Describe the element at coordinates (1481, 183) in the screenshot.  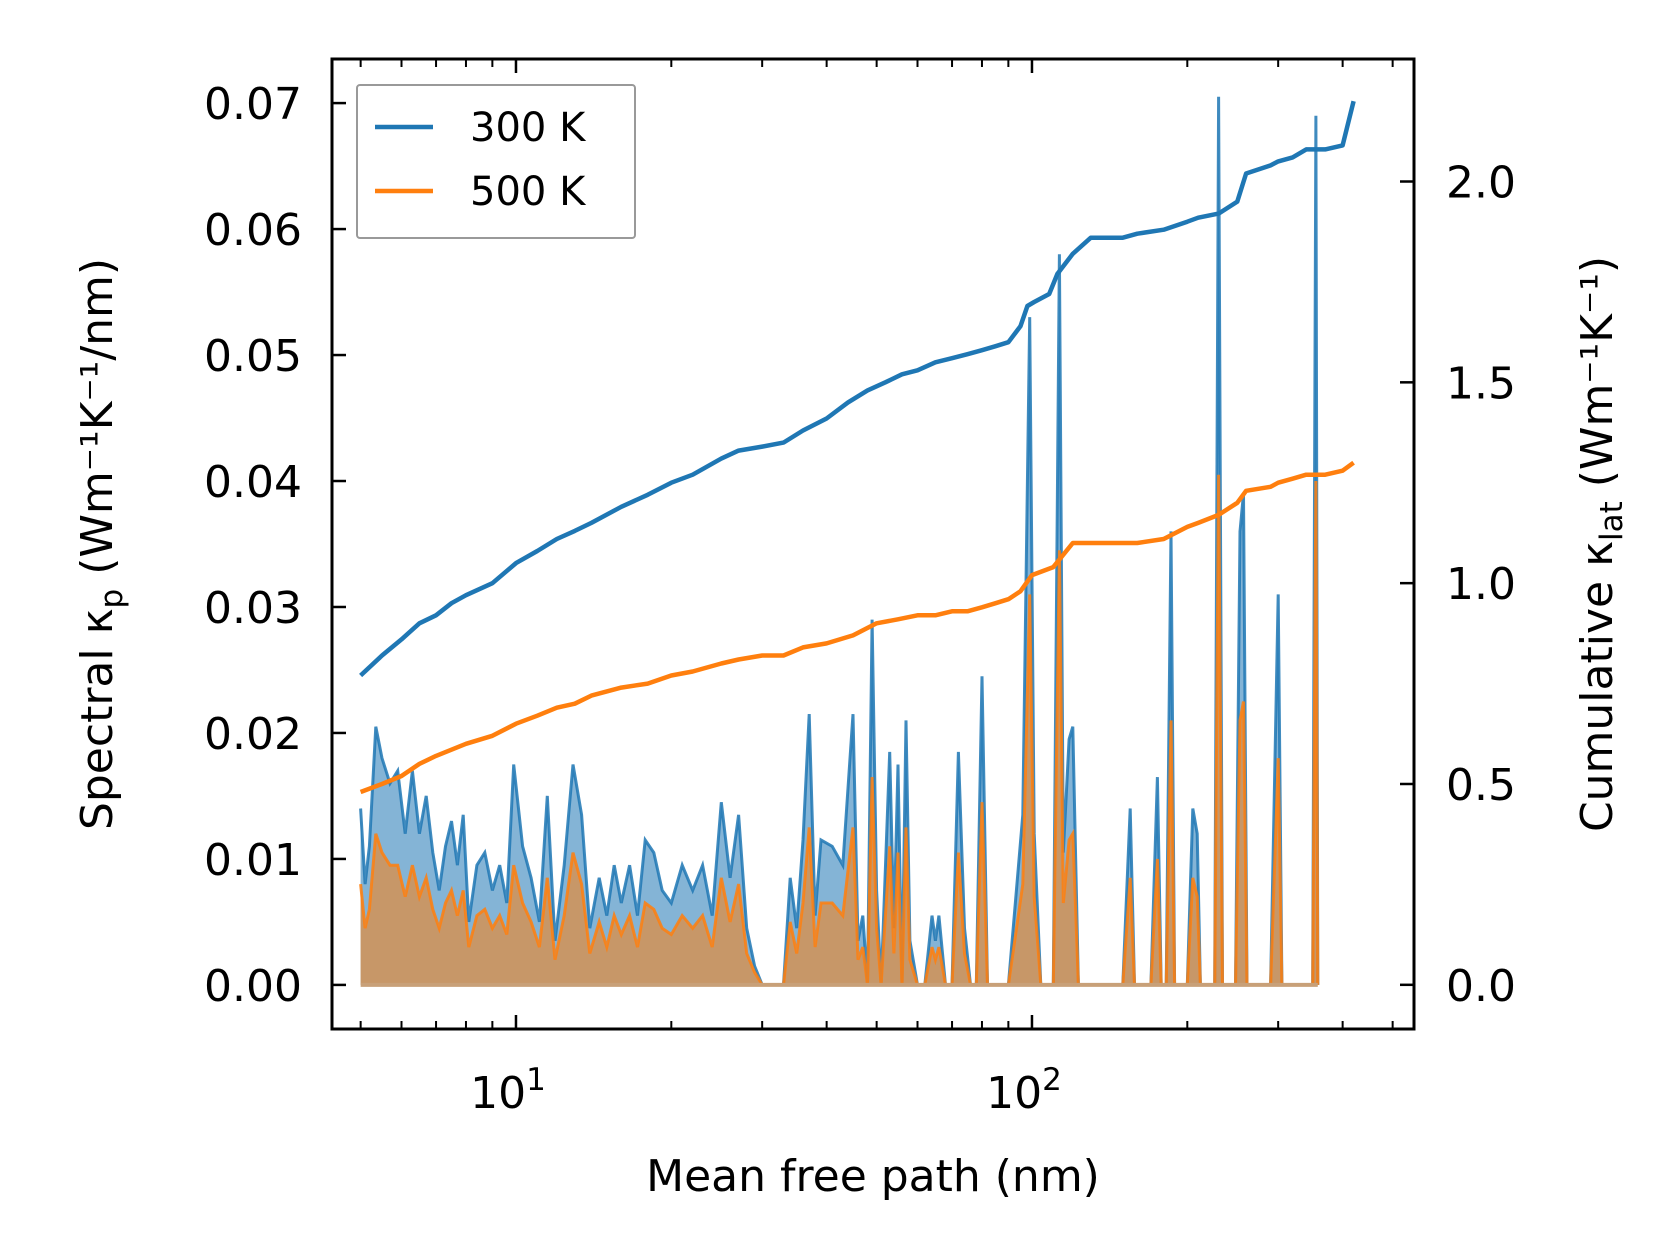
I see `y-right-tick-label: 2.0` at that location.